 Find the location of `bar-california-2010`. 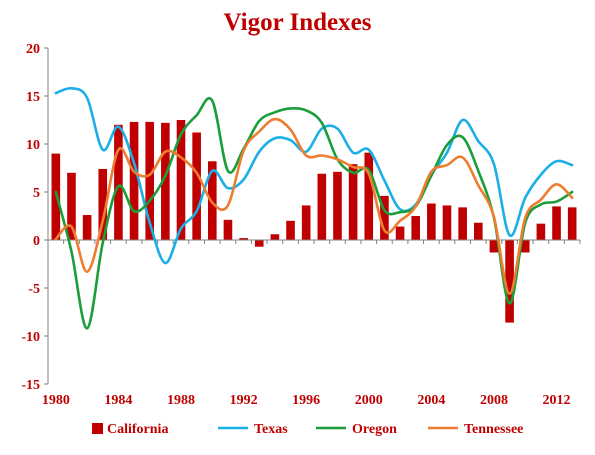

bar-california-2010 is located at coordinates (525, 246).